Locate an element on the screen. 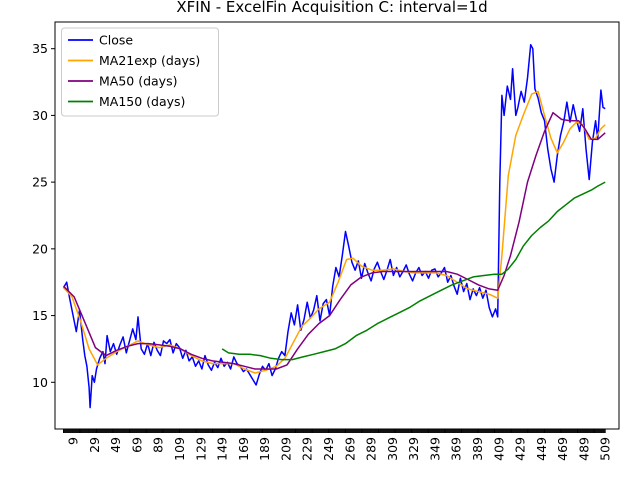 The image size is (640, 480). x-tick-label-17: 349 is located at coordinates (434, 449).